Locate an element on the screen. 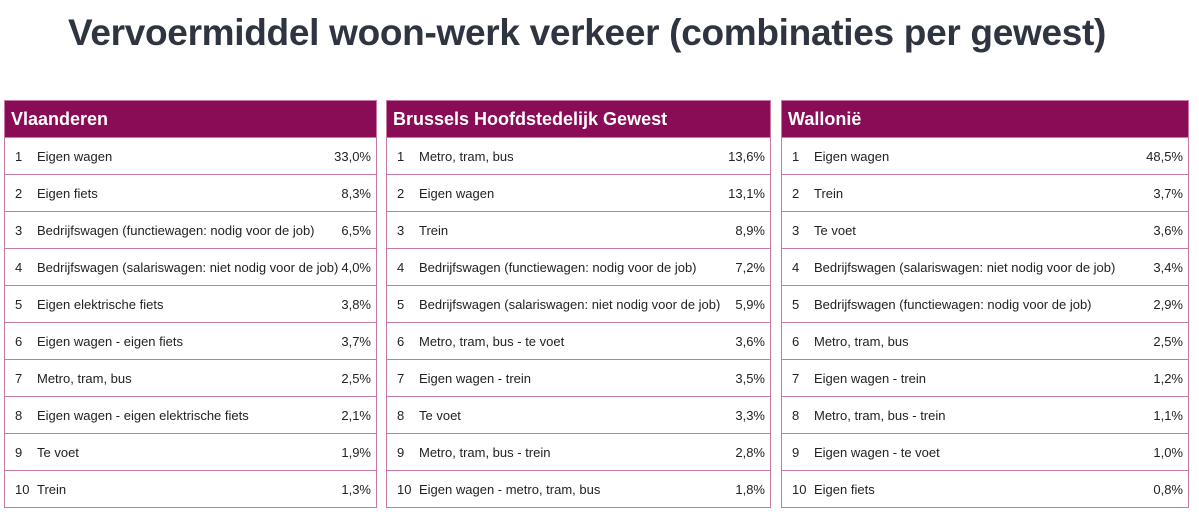 This screenshot has width=1199, height=516. table-row: 2 Eigen fiets 8,3% is located at coordinates (190, 192).